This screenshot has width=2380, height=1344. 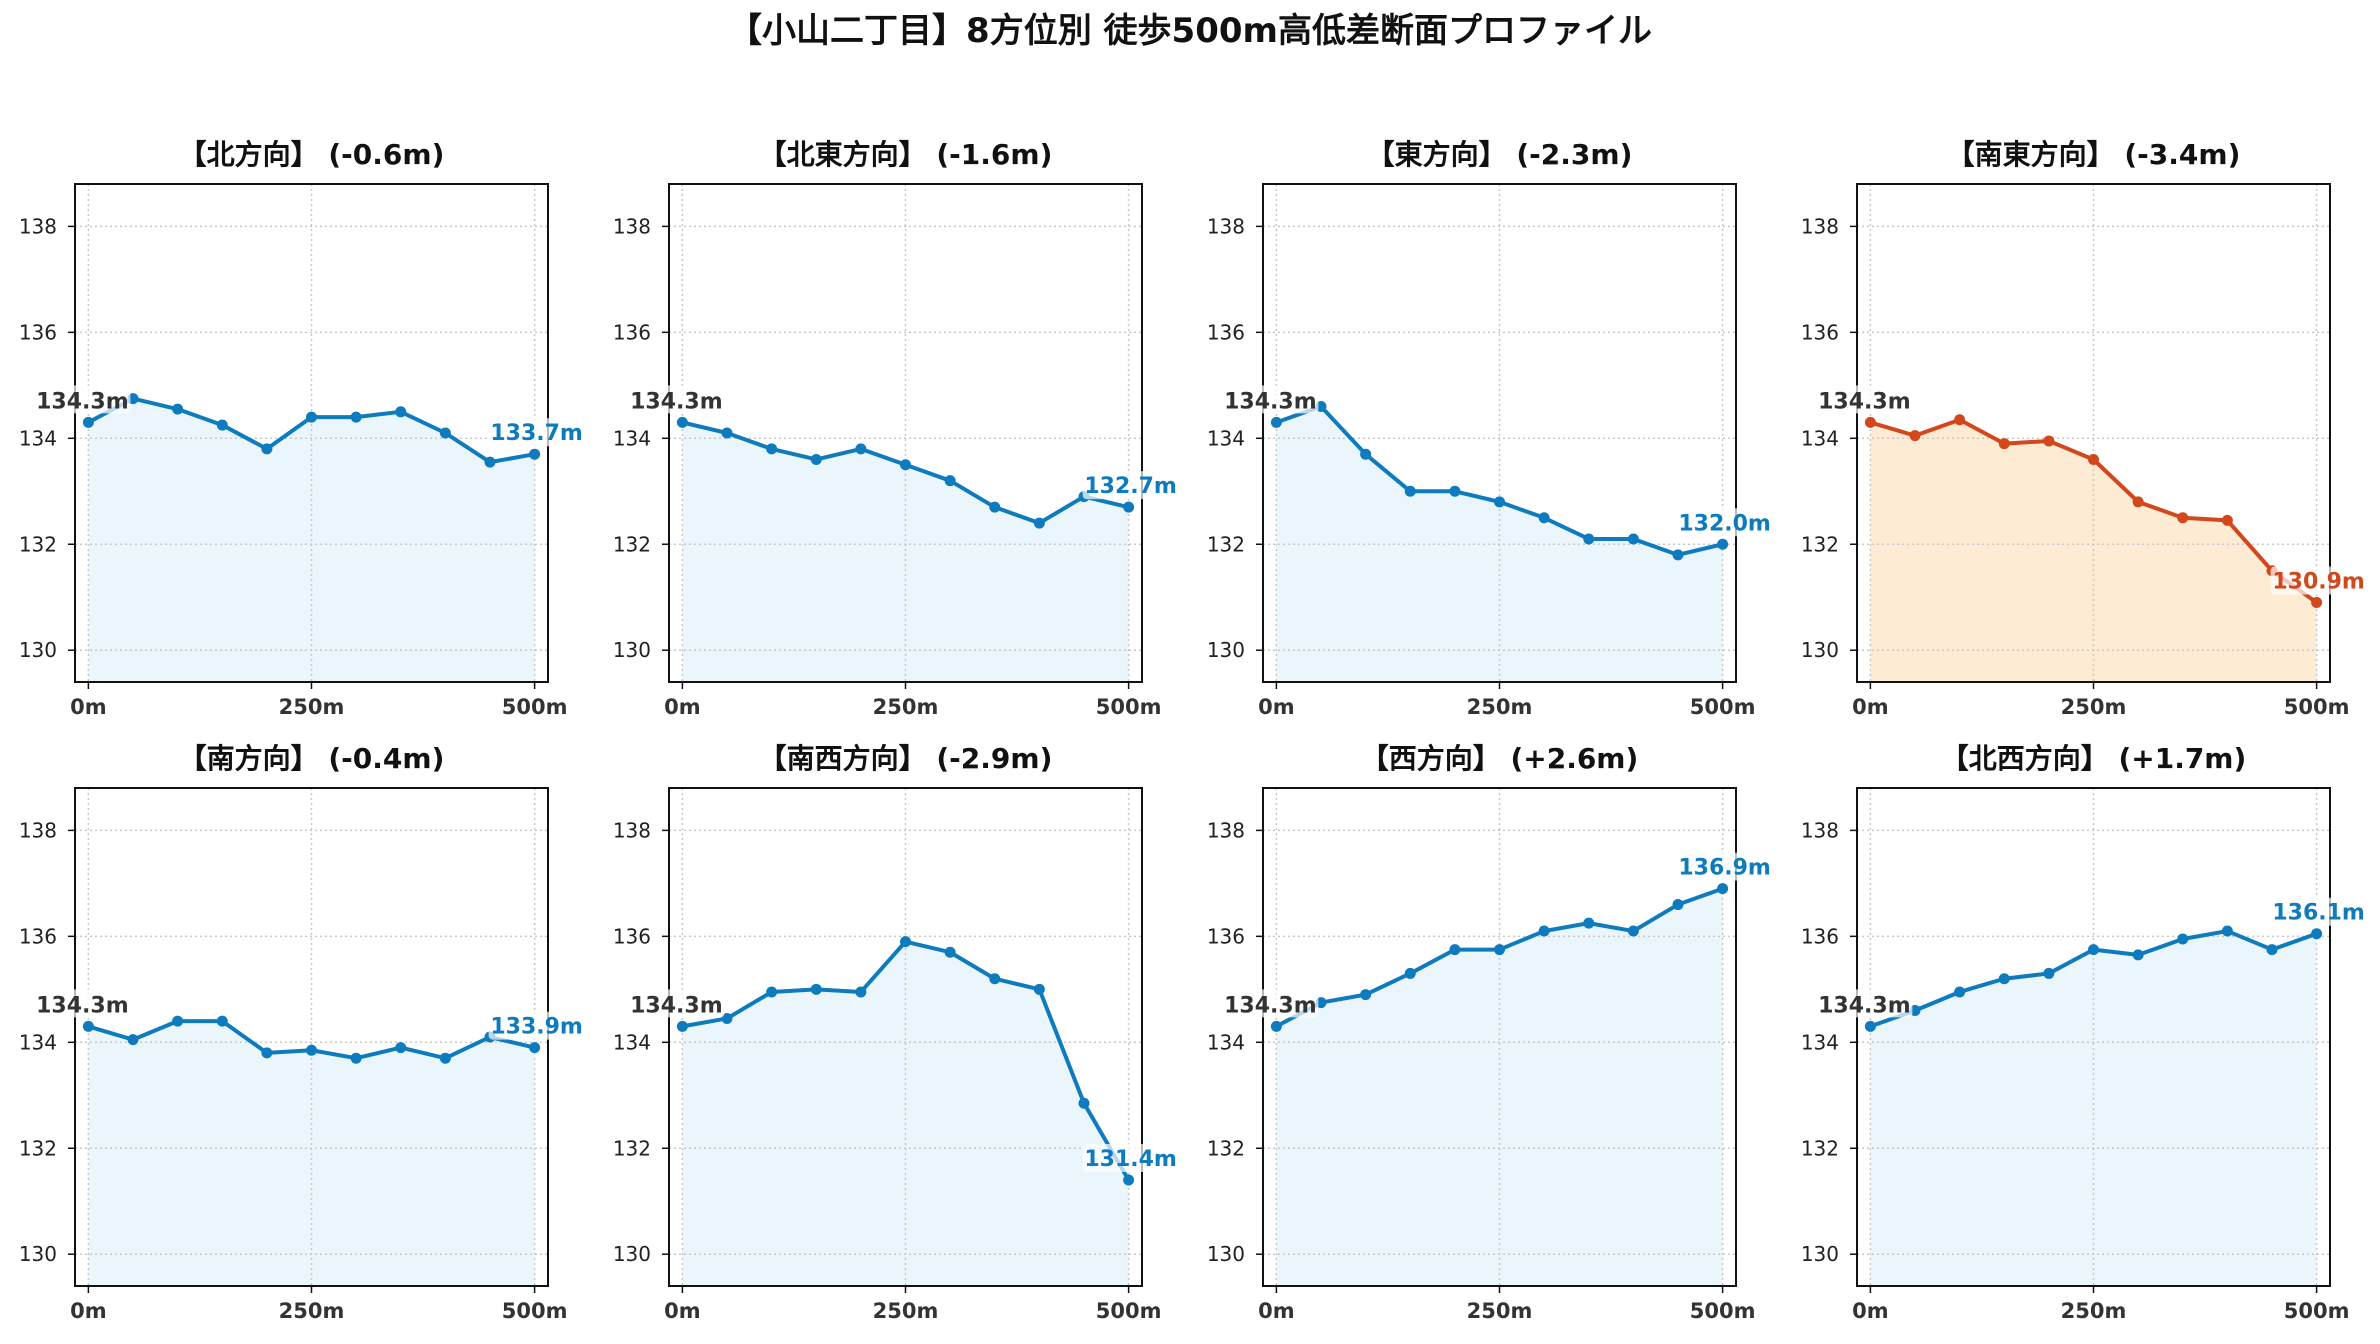 What do you see at coordinates (906, 758) in the screenshot?
I see `subplot-title: 【南西方向】 (-2.9m)` at bounding box center [906, 758].